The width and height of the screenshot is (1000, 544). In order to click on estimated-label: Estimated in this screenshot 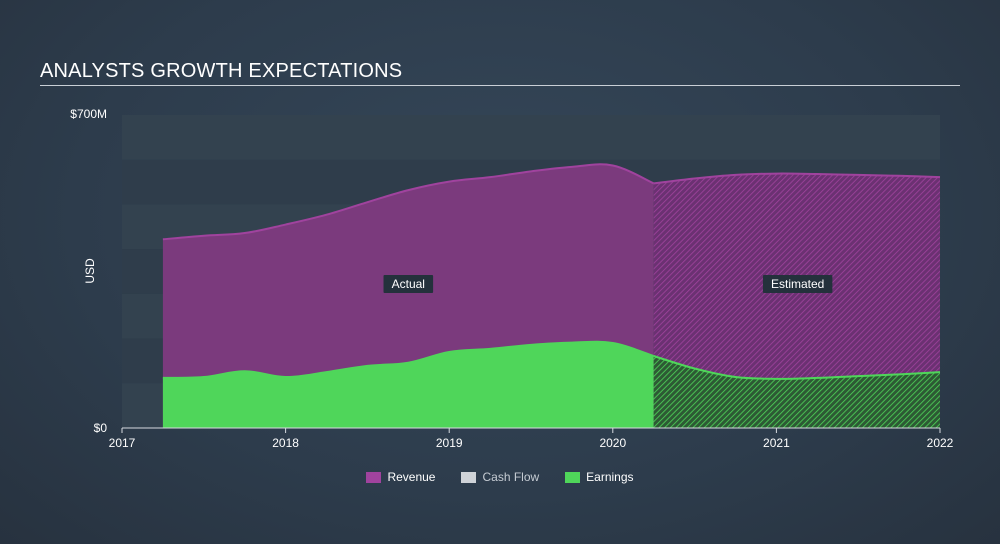, I will do `click(797, 284)`.